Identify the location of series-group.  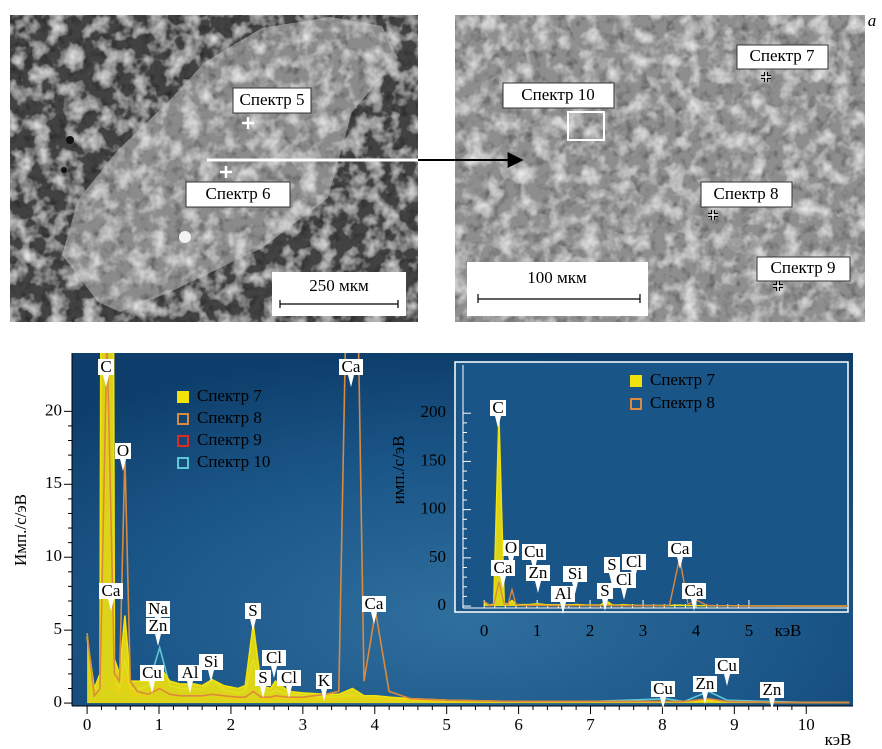
(665, 510).